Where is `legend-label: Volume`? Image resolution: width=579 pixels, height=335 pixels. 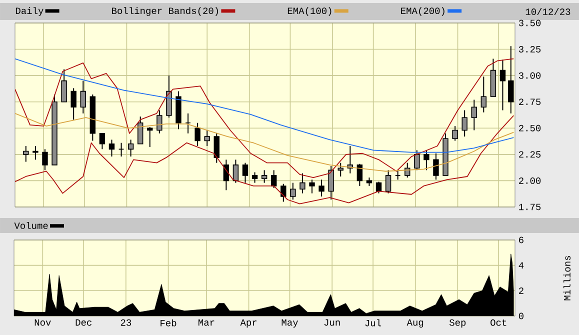 legend-label: Volume is located at coordinates (31, 225).